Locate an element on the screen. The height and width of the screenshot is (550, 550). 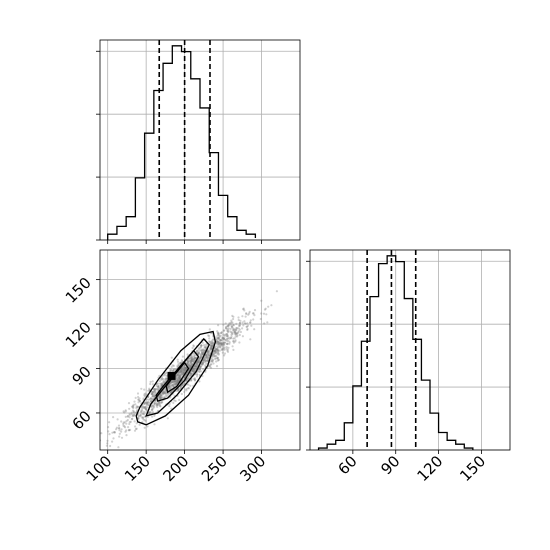
histogram-x-panel is located at coordinates (198, 141).